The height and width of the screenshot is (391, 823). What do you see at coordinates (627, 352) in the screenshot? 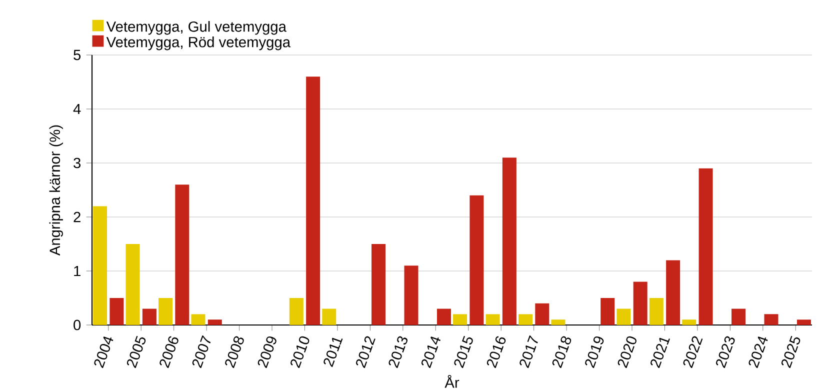
I see `x-tick-label: 2020` at bounding box center [627, 352].